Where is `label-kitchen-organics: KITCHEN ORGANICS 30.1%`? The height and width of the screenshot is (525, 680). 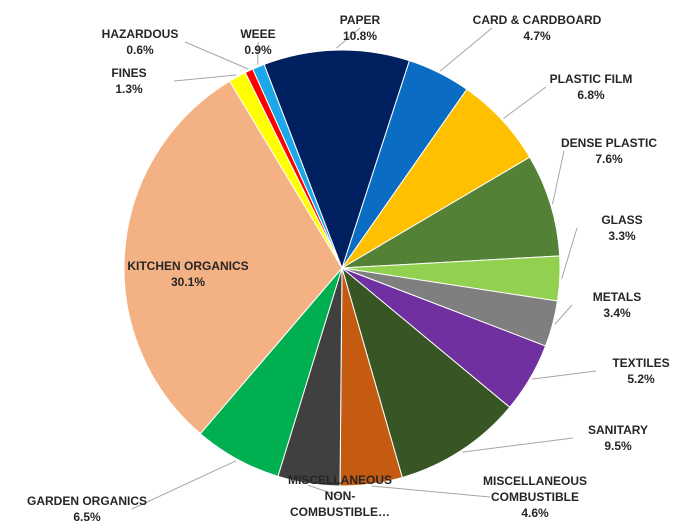 label-kitchen-organics: KITCHEN ORGANICS 30.1% is located at coordinates (187, 274).